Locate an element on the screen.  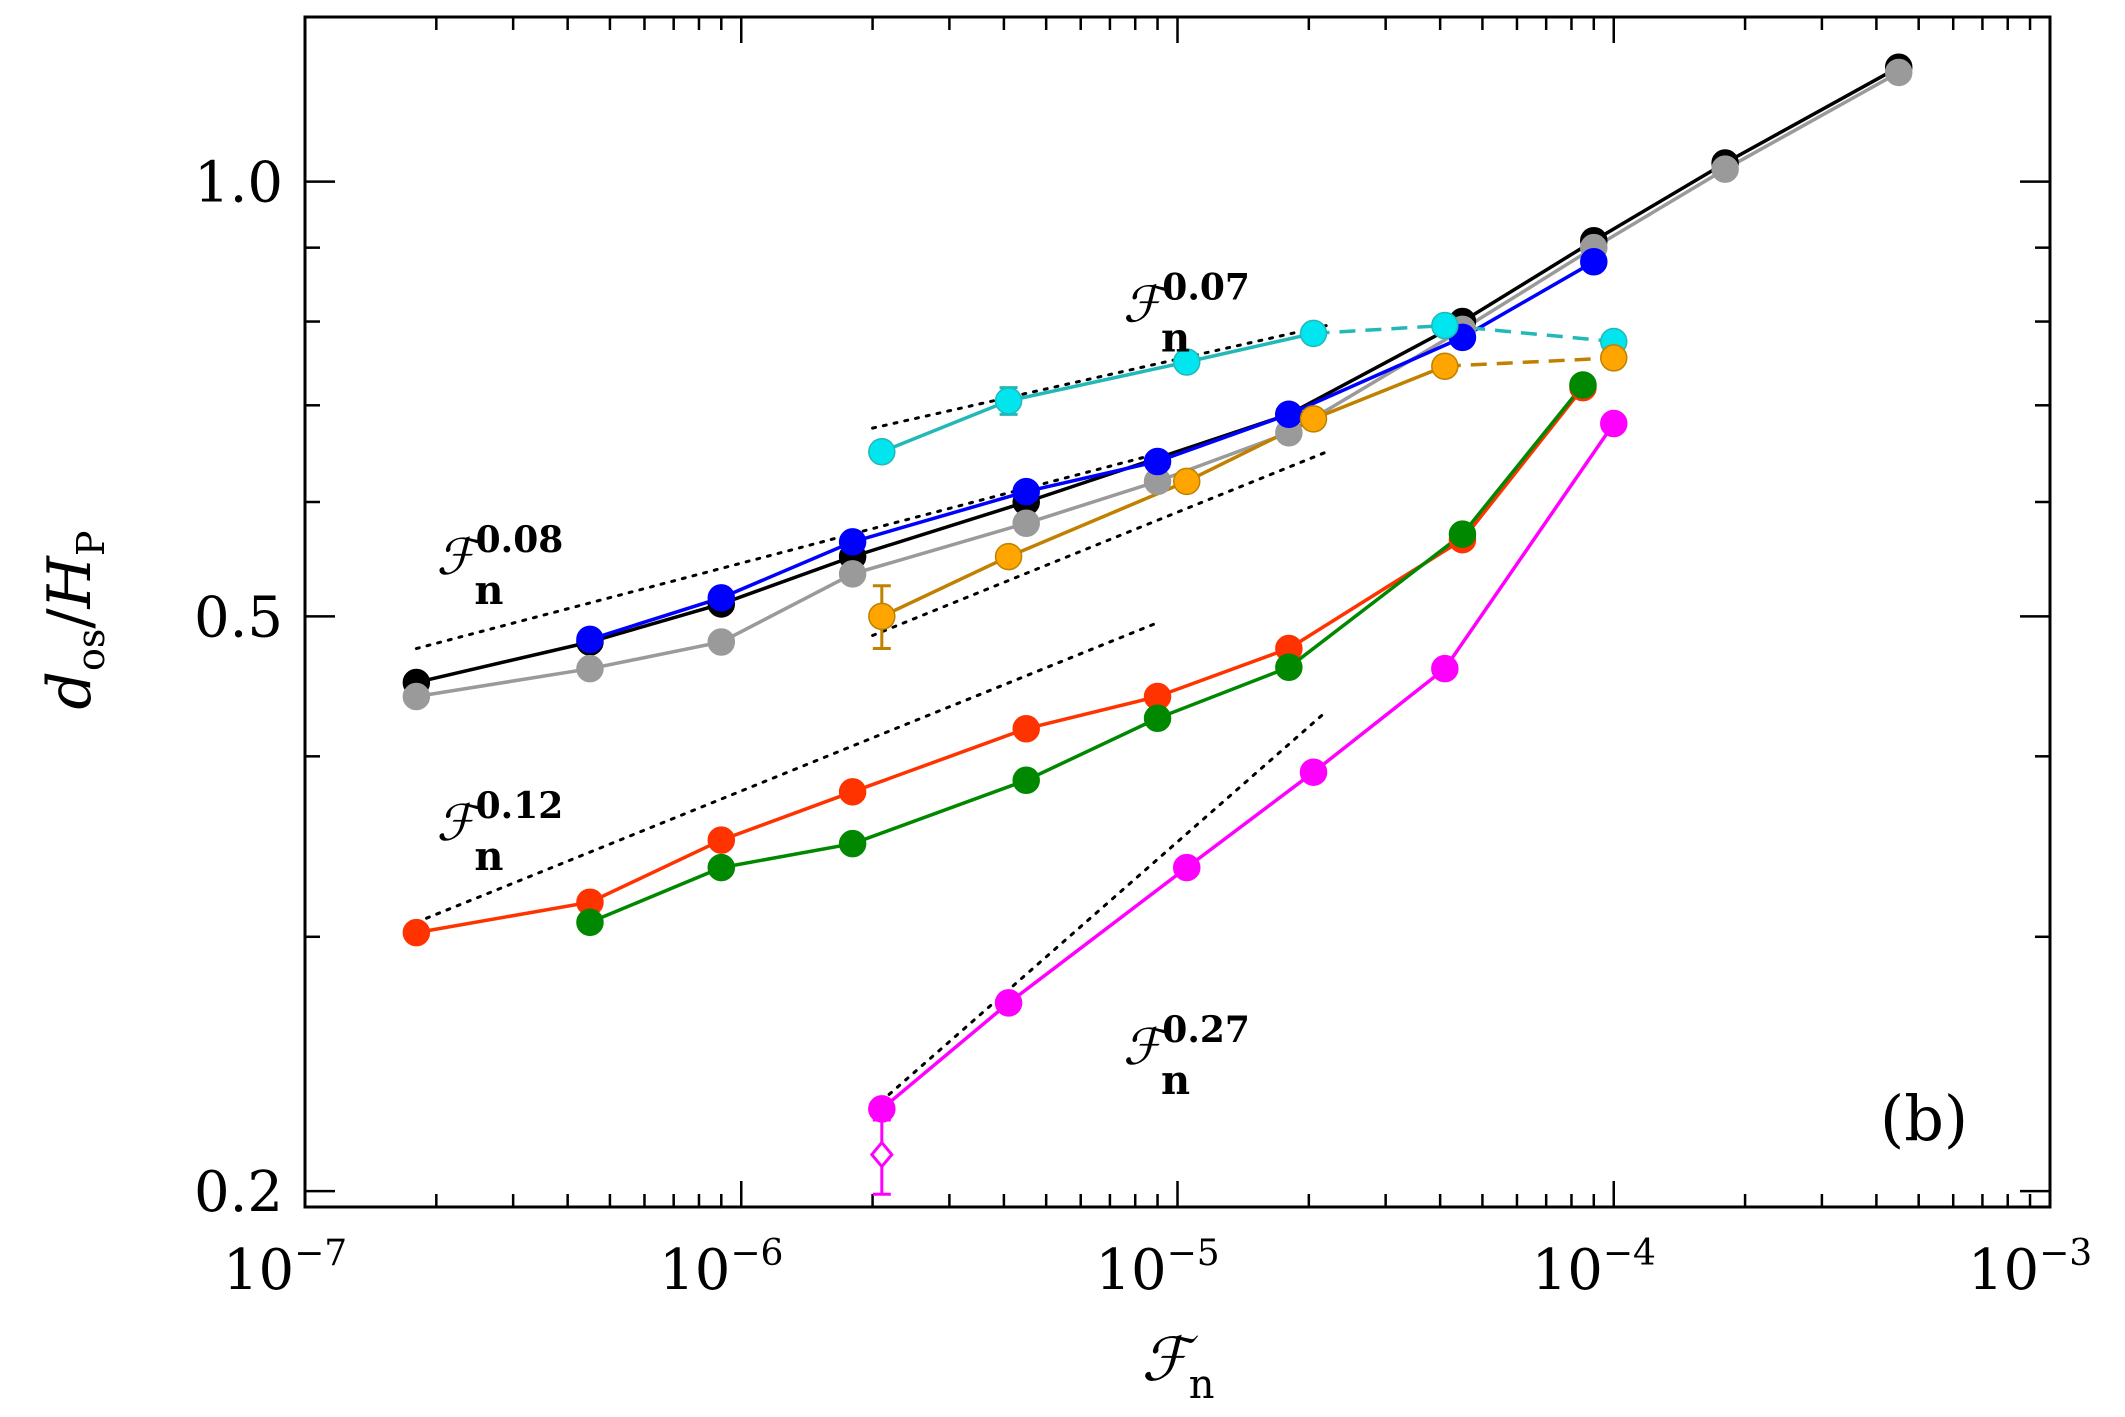
y-tick-label: 0.5 is located at coordinates (238, 617).